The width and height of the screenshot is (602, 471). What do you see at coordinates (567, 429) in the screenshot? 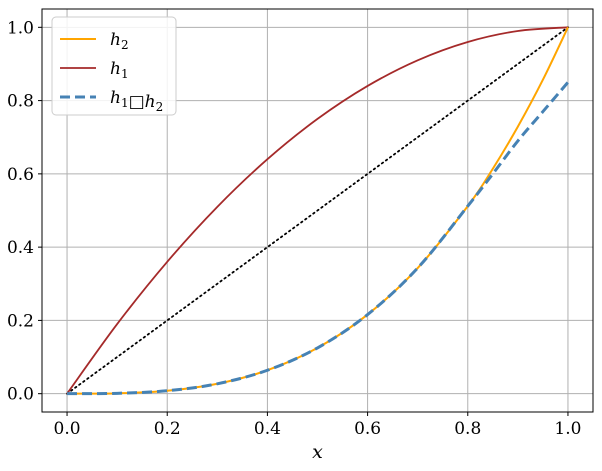
I see `x-tick-label: 1.0` at bounding box center [567, 429].